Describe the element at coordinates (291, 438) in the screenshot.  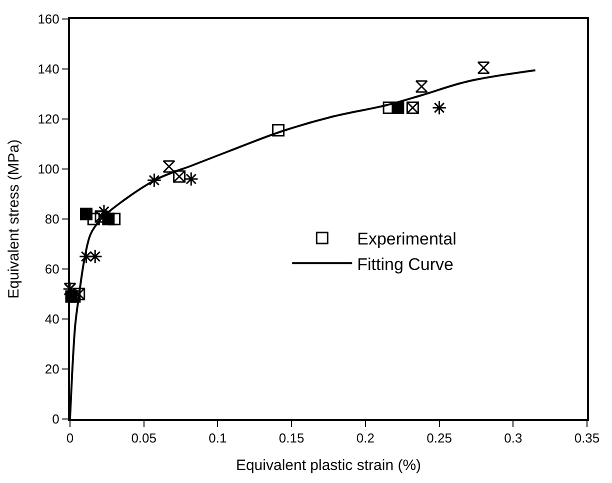
I see `x-tick-label: 0.15` at that location.